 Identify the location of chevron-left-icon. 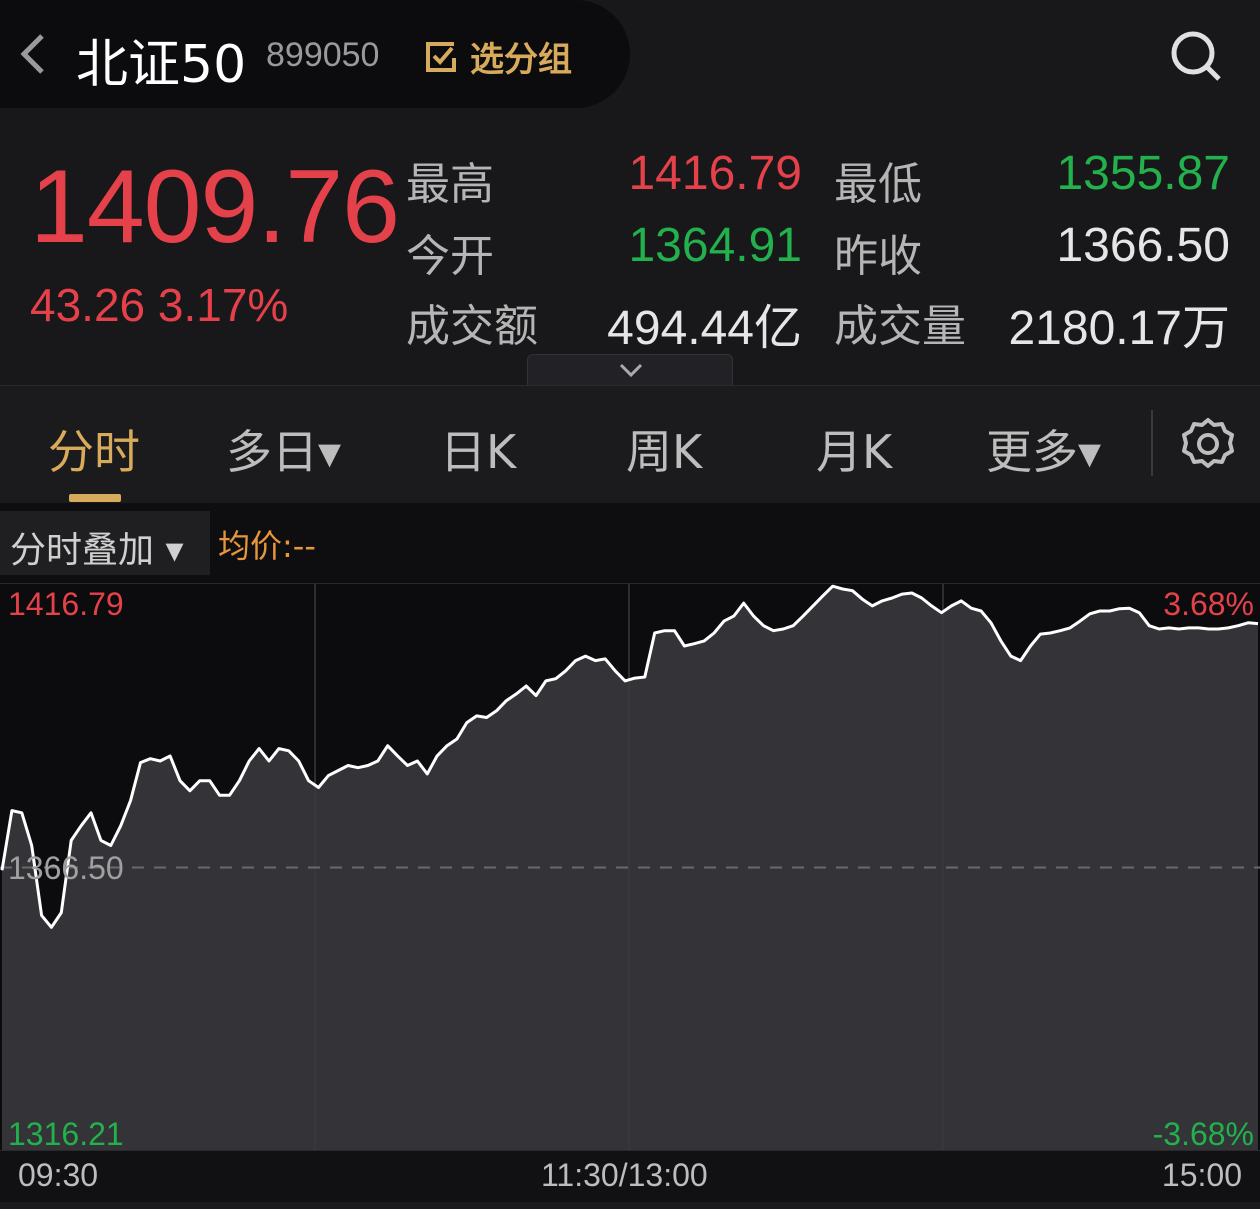
(34, 54).